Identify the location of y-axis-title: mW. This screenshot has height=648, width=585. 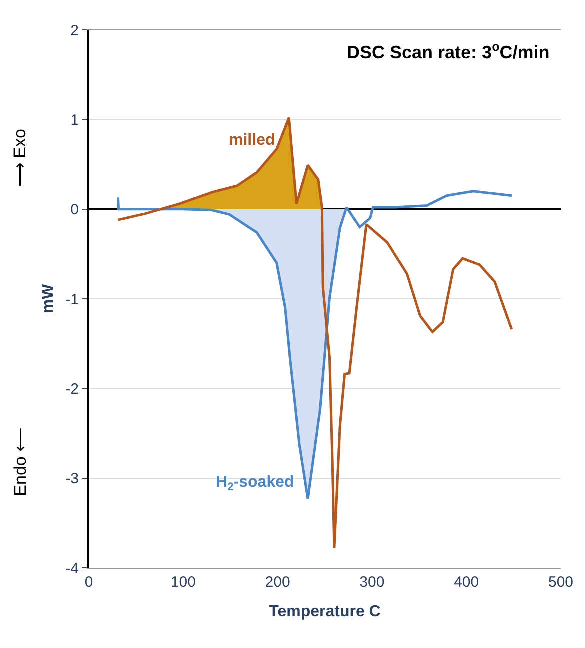
(49, 298).